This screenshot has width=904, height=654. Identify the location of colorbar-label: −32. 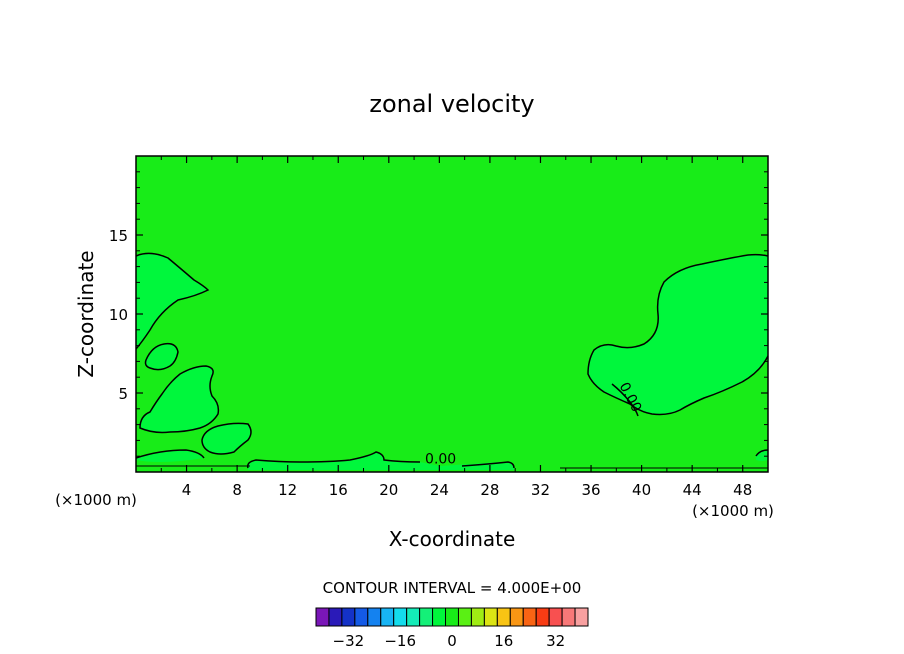
(349, 641).